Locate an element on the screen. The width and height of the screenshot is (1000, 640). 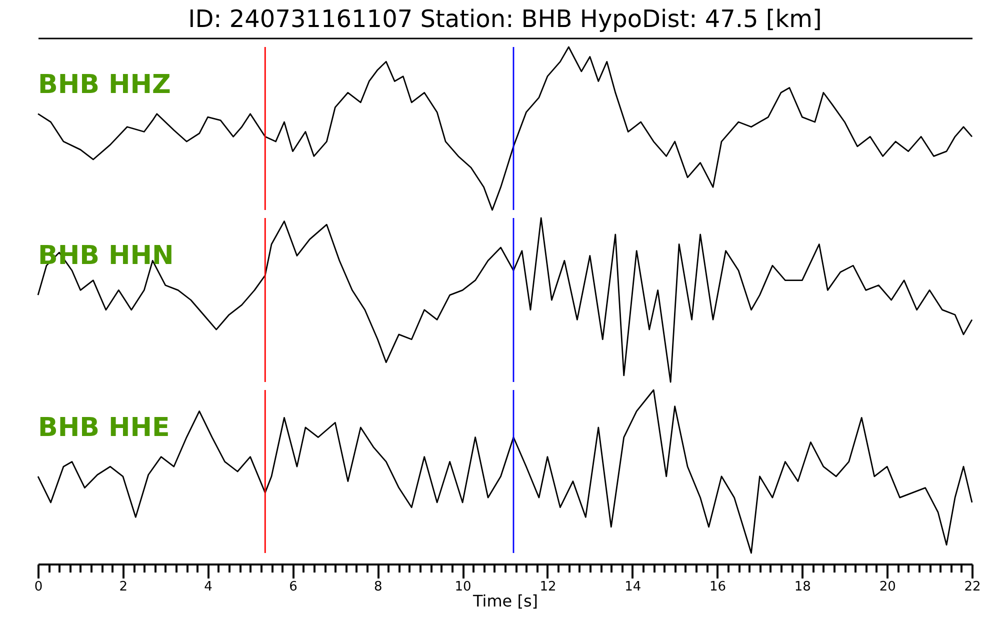
x-tick-label: 10 is located at coordinates (463, 587).